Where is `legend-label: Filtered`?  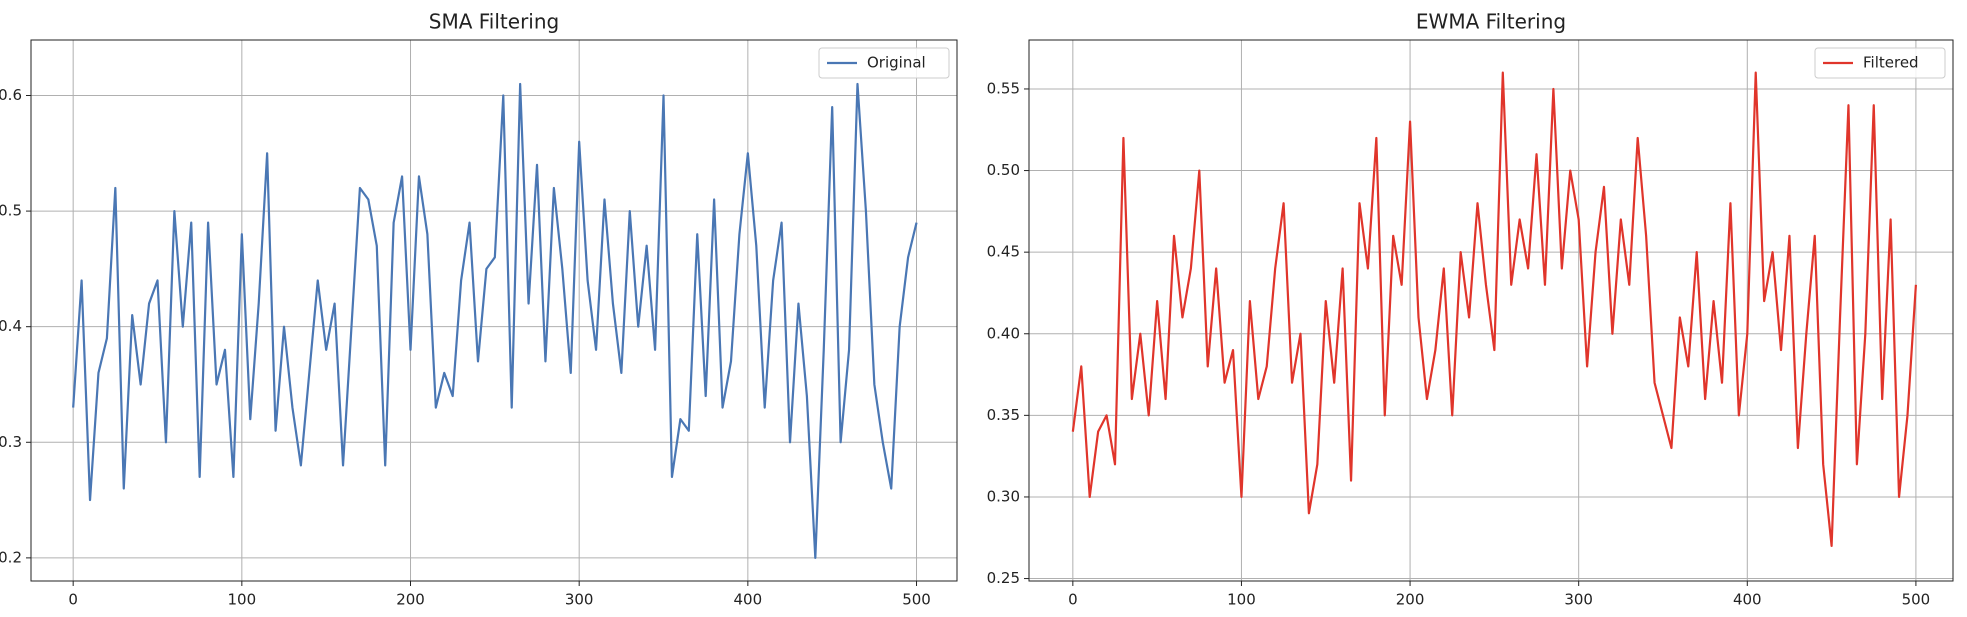
legend-label: Filtered is located at coordinates (1891, 63).